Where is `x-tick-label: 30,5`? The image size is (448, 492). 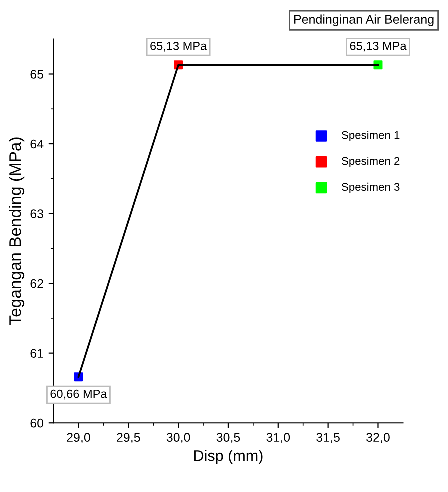 x-tick-label: 30,5 is located at coordinates (228, 438).